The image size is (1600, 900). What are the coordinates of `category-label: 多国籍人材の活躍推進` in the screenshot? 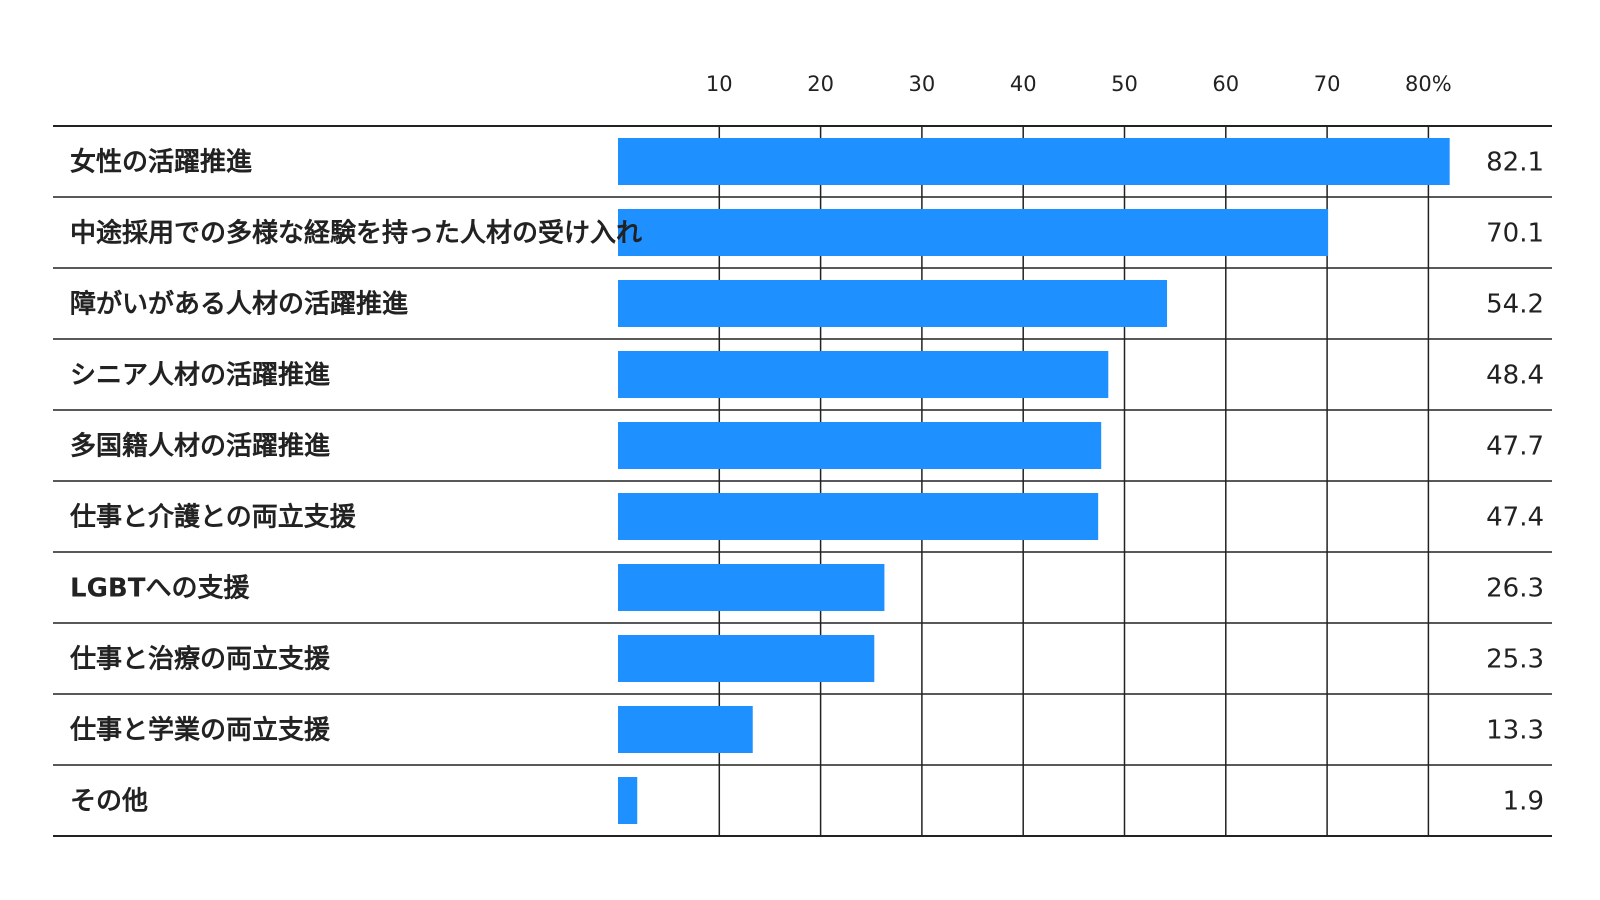 It's located at (200, 446).